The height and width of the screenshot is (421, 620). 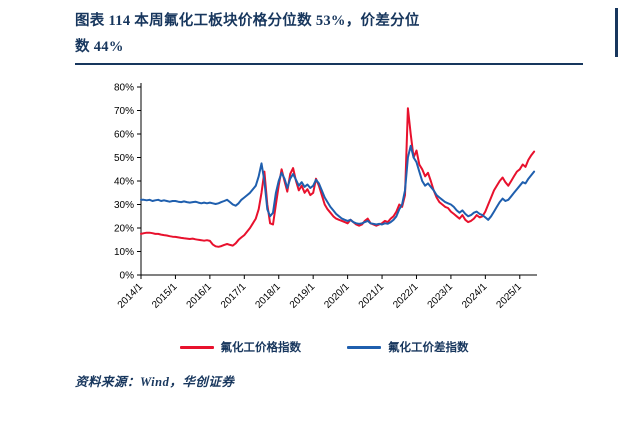 What do you see at coordinates (200, 296) in the screenshot?
I see `svg-text: 2016/1` at bounding box center [200, 296].